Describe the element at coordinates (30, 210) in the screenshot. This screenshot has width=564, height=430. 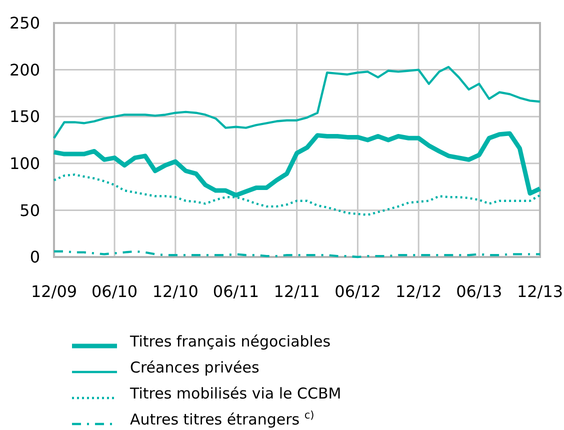
I see `y-tick-label: 50` at that location.